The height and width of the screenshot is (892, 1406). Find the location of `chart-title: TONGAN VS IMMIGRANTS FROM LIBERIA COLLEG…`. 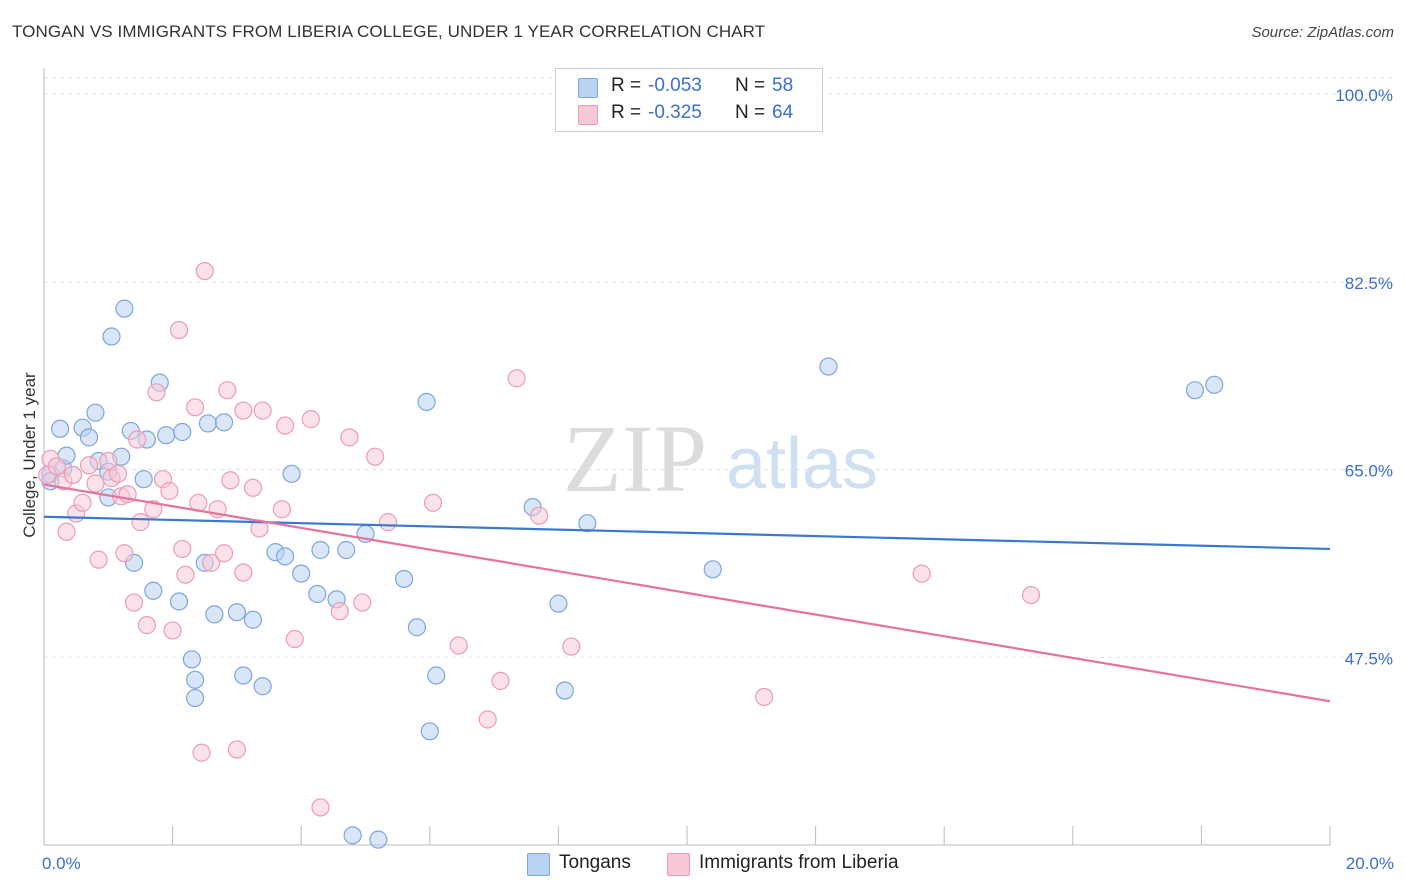

chart-title: TONGAN VS IMMIGRANTS FROM LIBERIA COLLEG… is located at coordinates (389, 31).